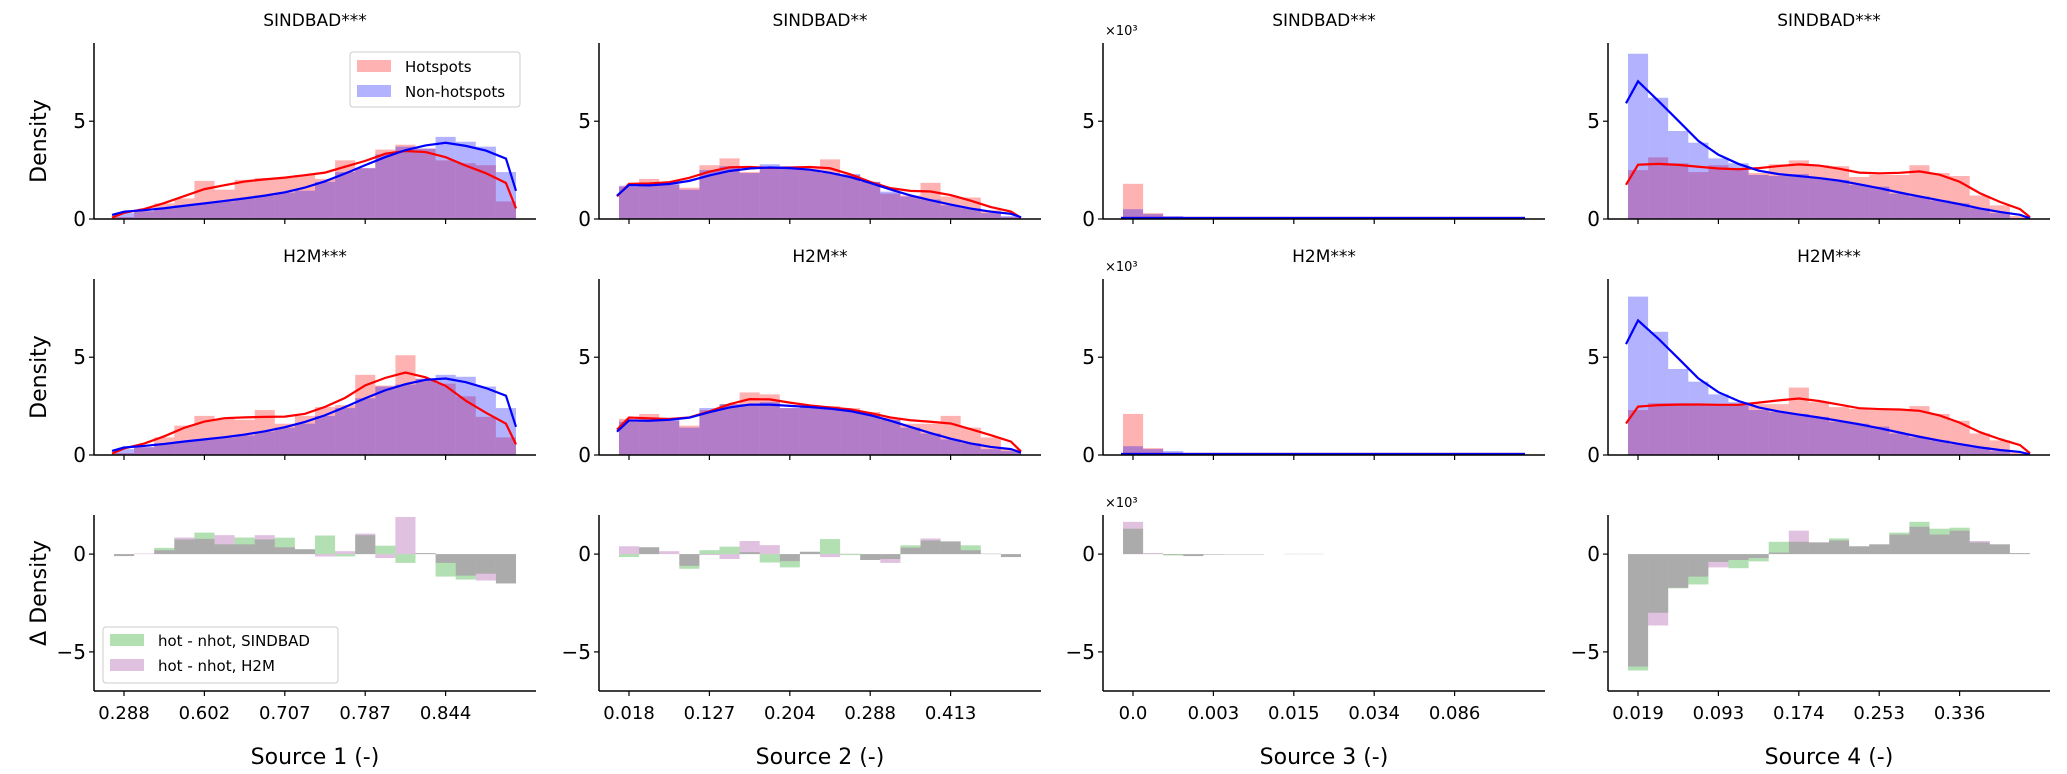  Describe the element at coordinates (220, 655) in the screenshot. I see `legend-frame` at that location.